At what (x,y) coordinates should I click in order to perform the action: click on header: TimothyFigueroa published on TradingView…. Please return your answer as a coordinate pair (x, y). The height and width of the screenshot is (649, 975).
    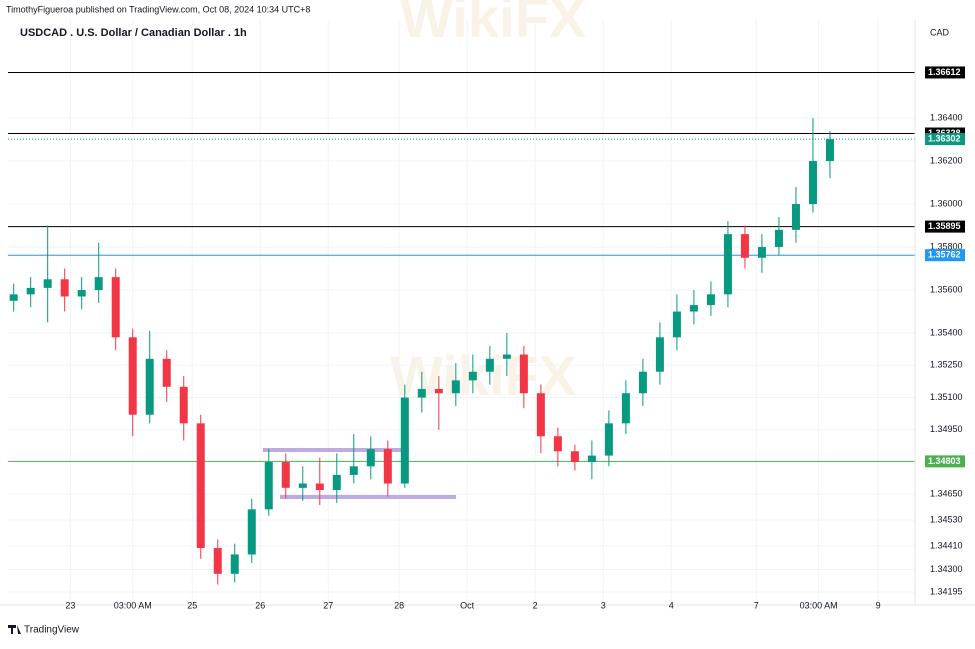
    Looking at the image, I should click on (158, 9).